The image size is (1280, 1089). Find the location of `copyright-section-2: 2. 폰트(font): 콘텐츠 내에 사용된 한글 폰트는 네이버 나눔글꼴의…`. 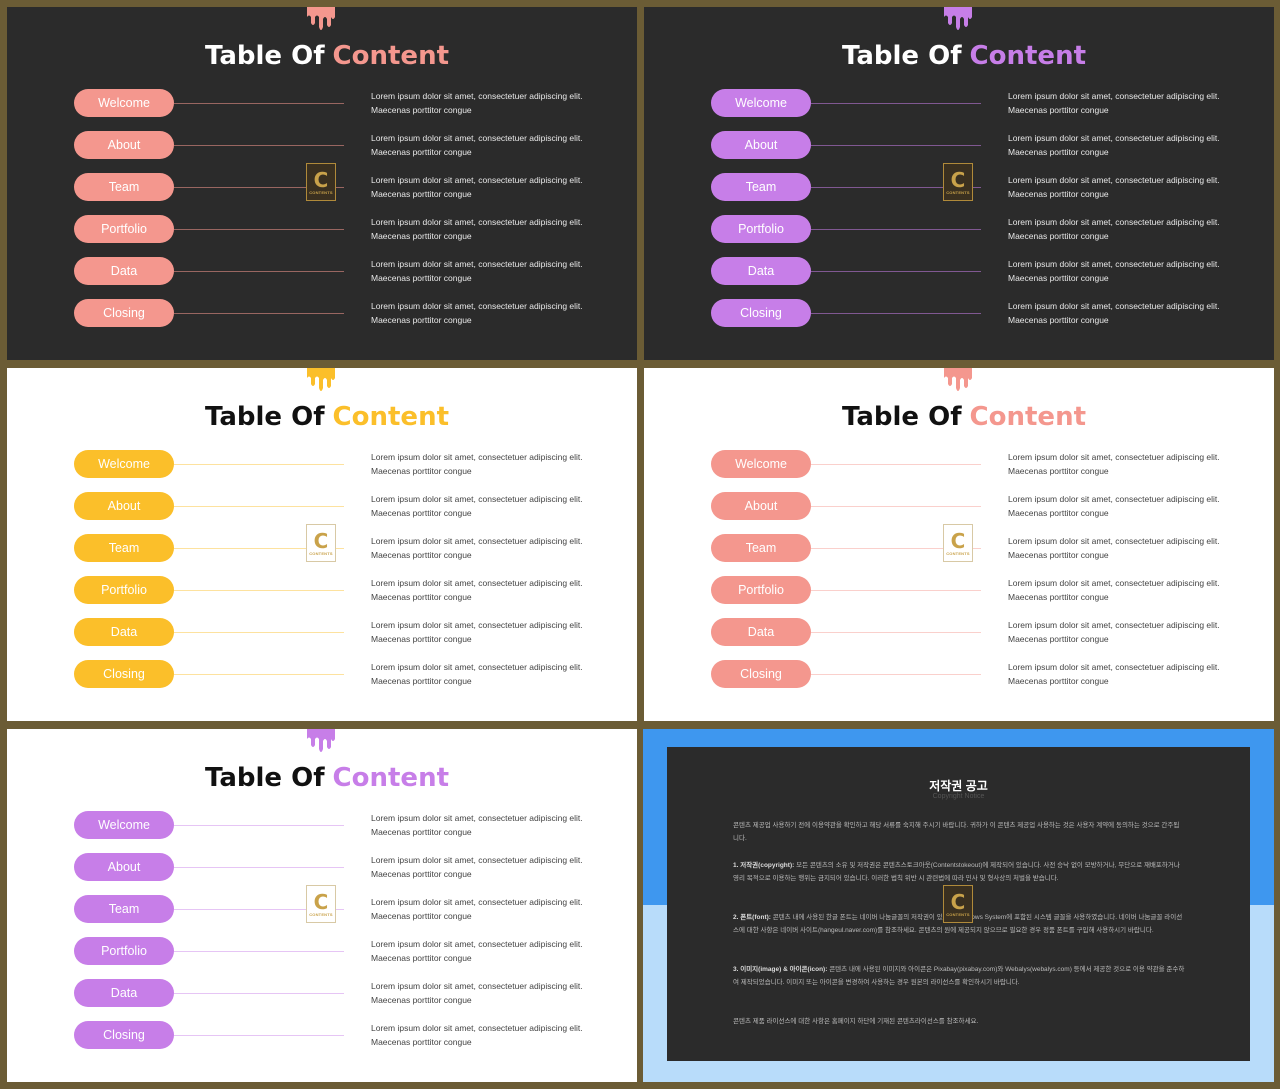

copyright-section-2: 2. 폰트(font): 콘텐츠 내에 사용된 한글 폰트는 네이버 나눔글꼴의… is located at coordinates (959, 924).